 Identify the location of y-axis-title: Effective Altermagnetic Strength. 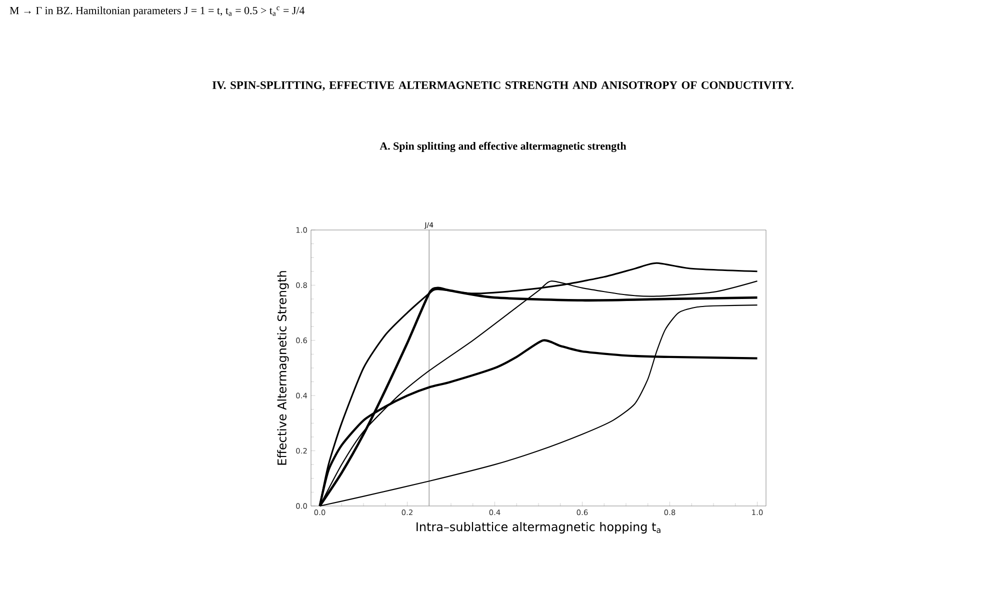
(283, 368).